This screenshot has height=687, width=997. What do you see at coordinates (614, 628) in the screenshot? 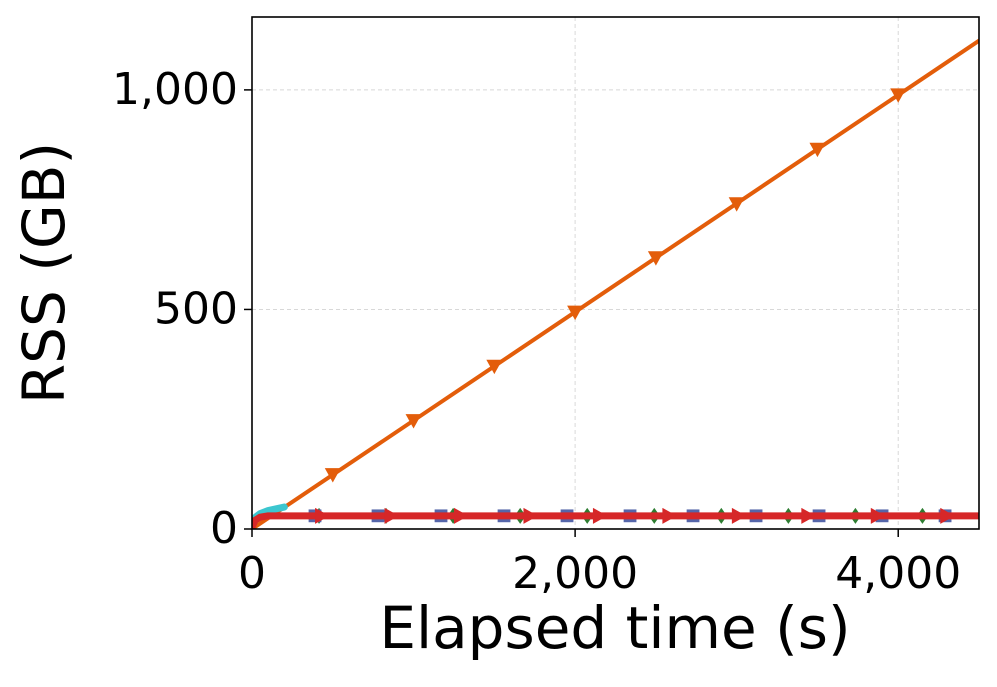
I see `x-axis-title: Elapsed time (s)` at bounding box center [614, 628].